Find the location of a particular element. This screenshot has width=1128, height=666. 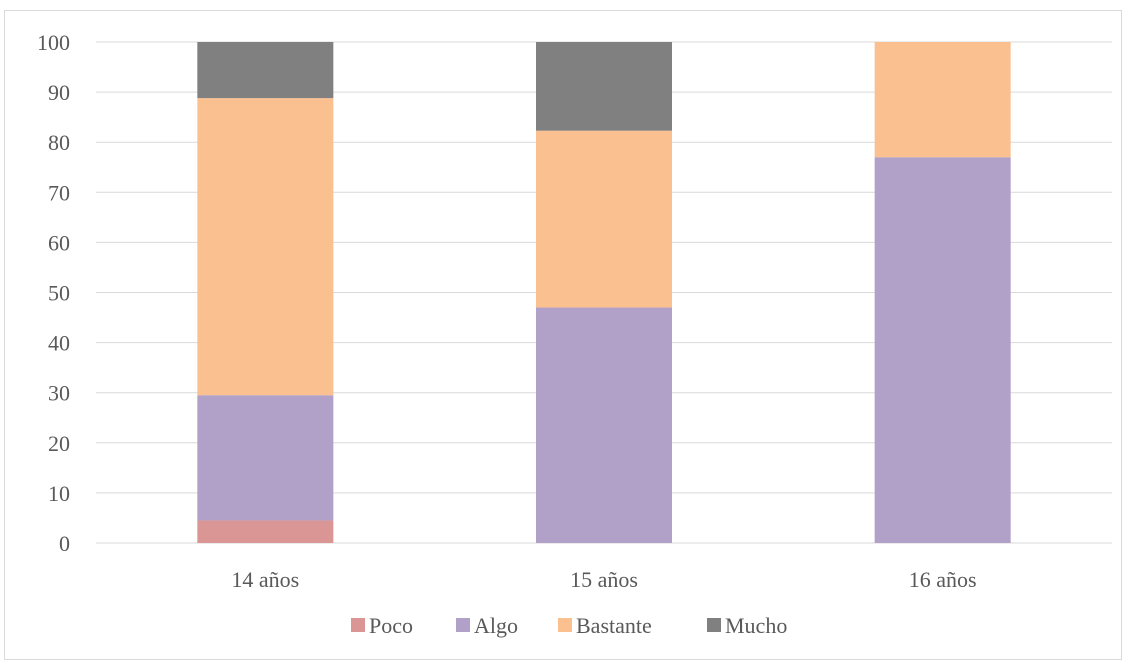

legend-swatch-algo is located at coordinates (463, 625).